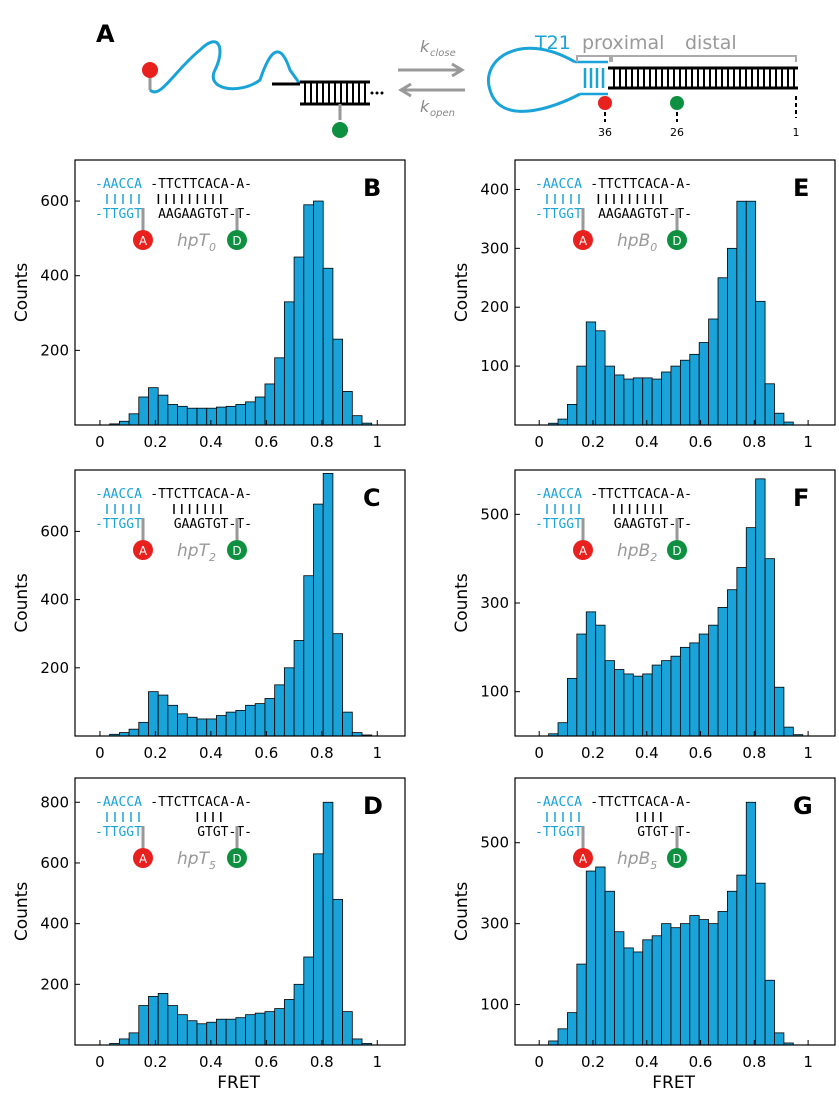 The height and width of the screenshot is (1094, 839). Describe the element at coordinates (201, 494) in the screenshot. I see `sequence: -TTCTTCACA-A-` at that location.